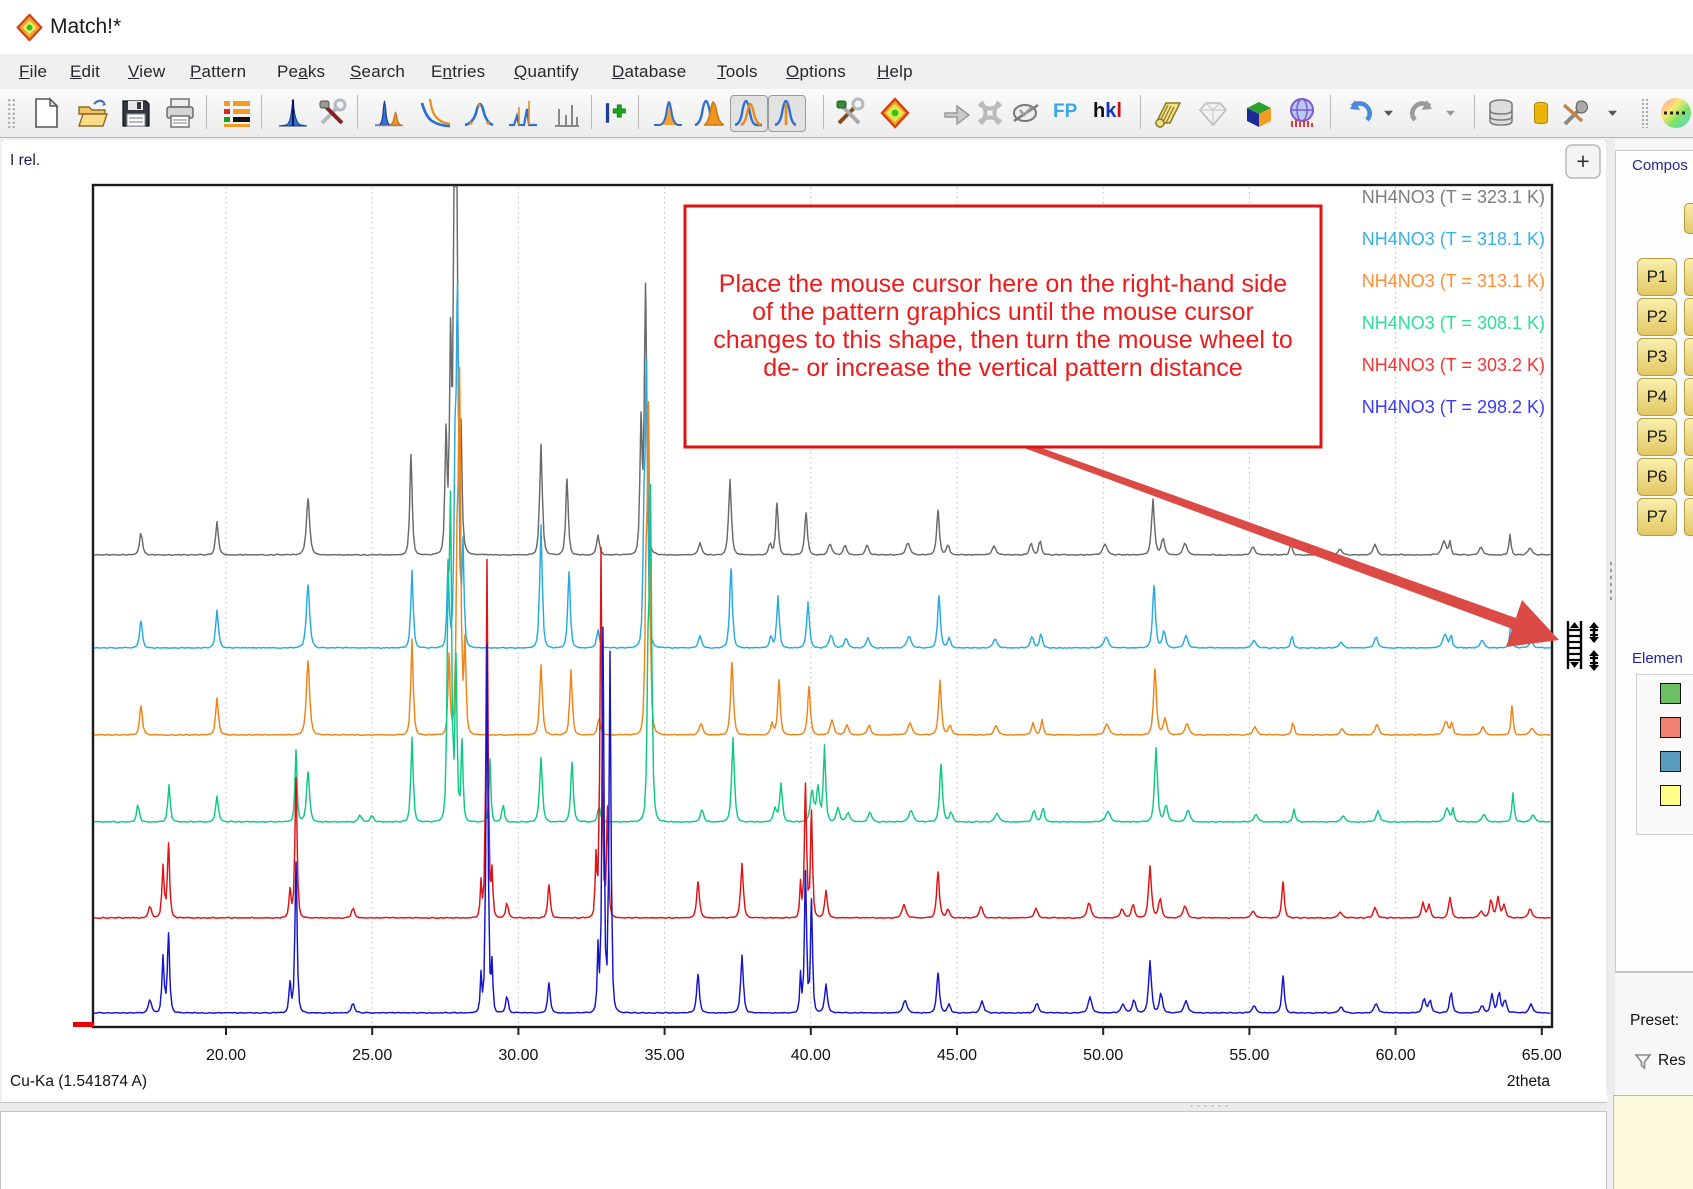  I want to click on svg-text: 50.00, so click(1103, 1055).